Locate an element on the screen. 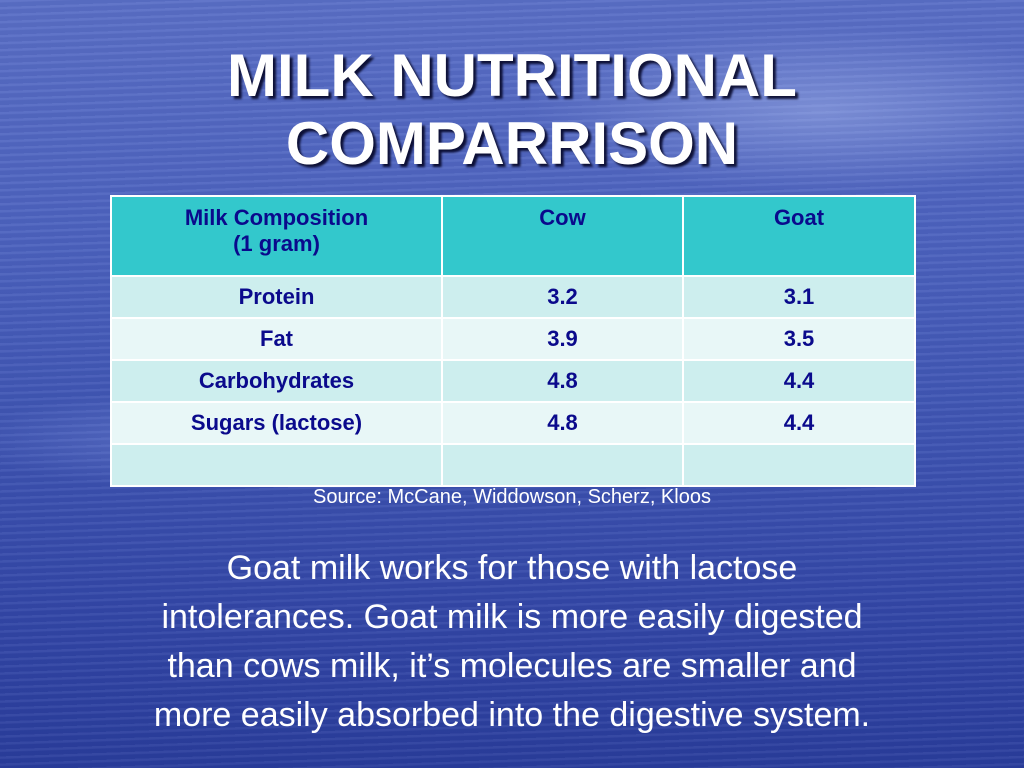 This screenshot has height=768, width=1024. row-label: Protein is located at coordinates (276, 297).